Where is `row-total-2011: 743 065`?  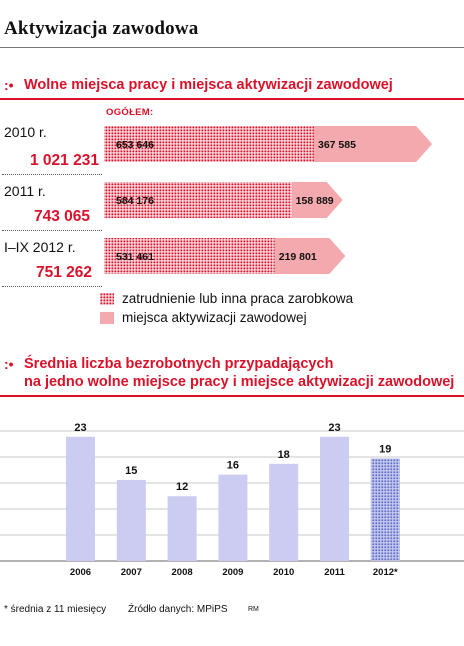 row-total-2011: 743 065 is located at coordinates (62, 216).